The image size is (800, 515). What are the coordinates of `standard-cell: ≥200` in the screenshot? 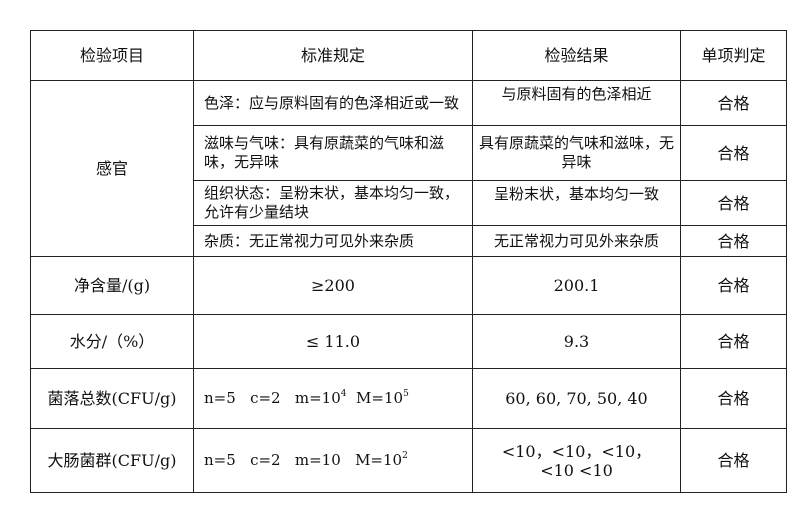 It's located at (333, 285).